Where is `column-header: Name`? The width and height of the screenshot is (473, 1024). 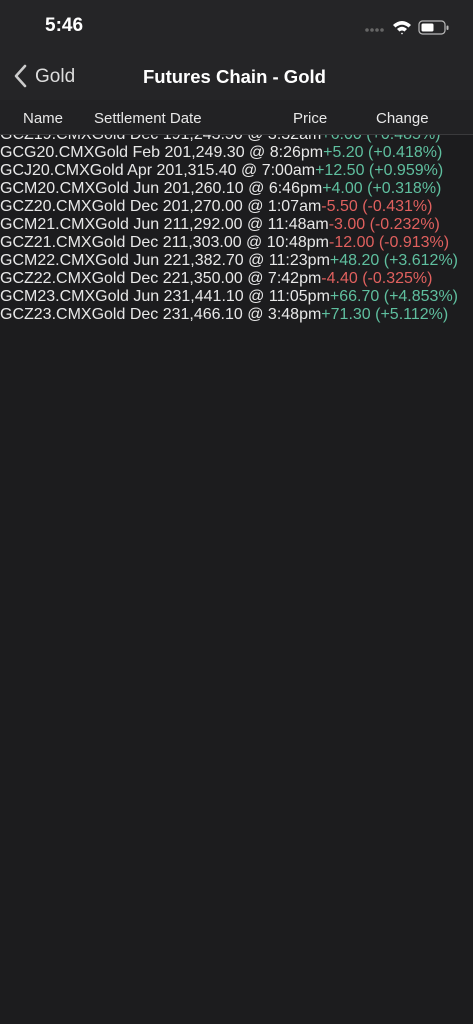 column-header: Name is located at coordinates (43, 118).